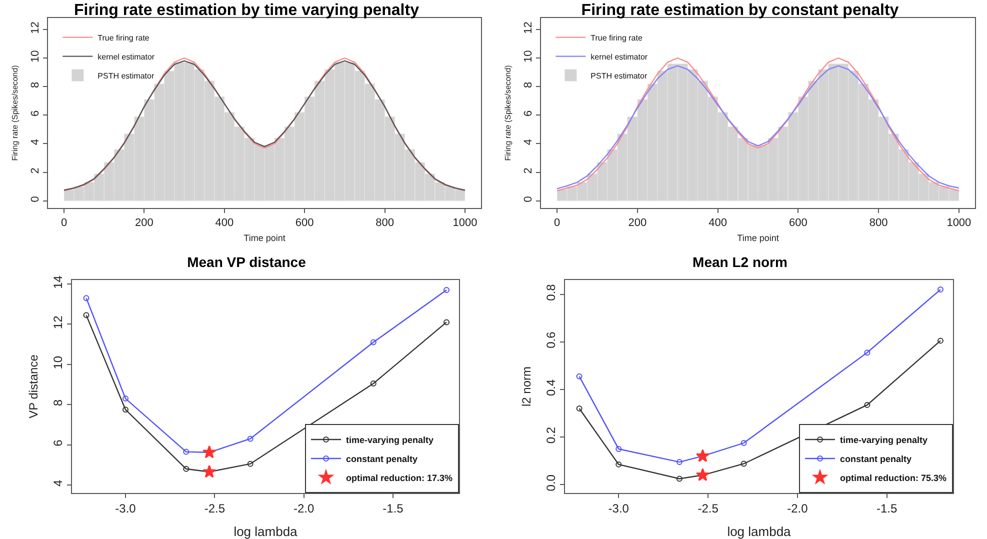 This screenshot has width=987, height=539. Describe the element at coordinates (551, 292) in the screenshot. I see `y-tick-label: 0.8` at that location.